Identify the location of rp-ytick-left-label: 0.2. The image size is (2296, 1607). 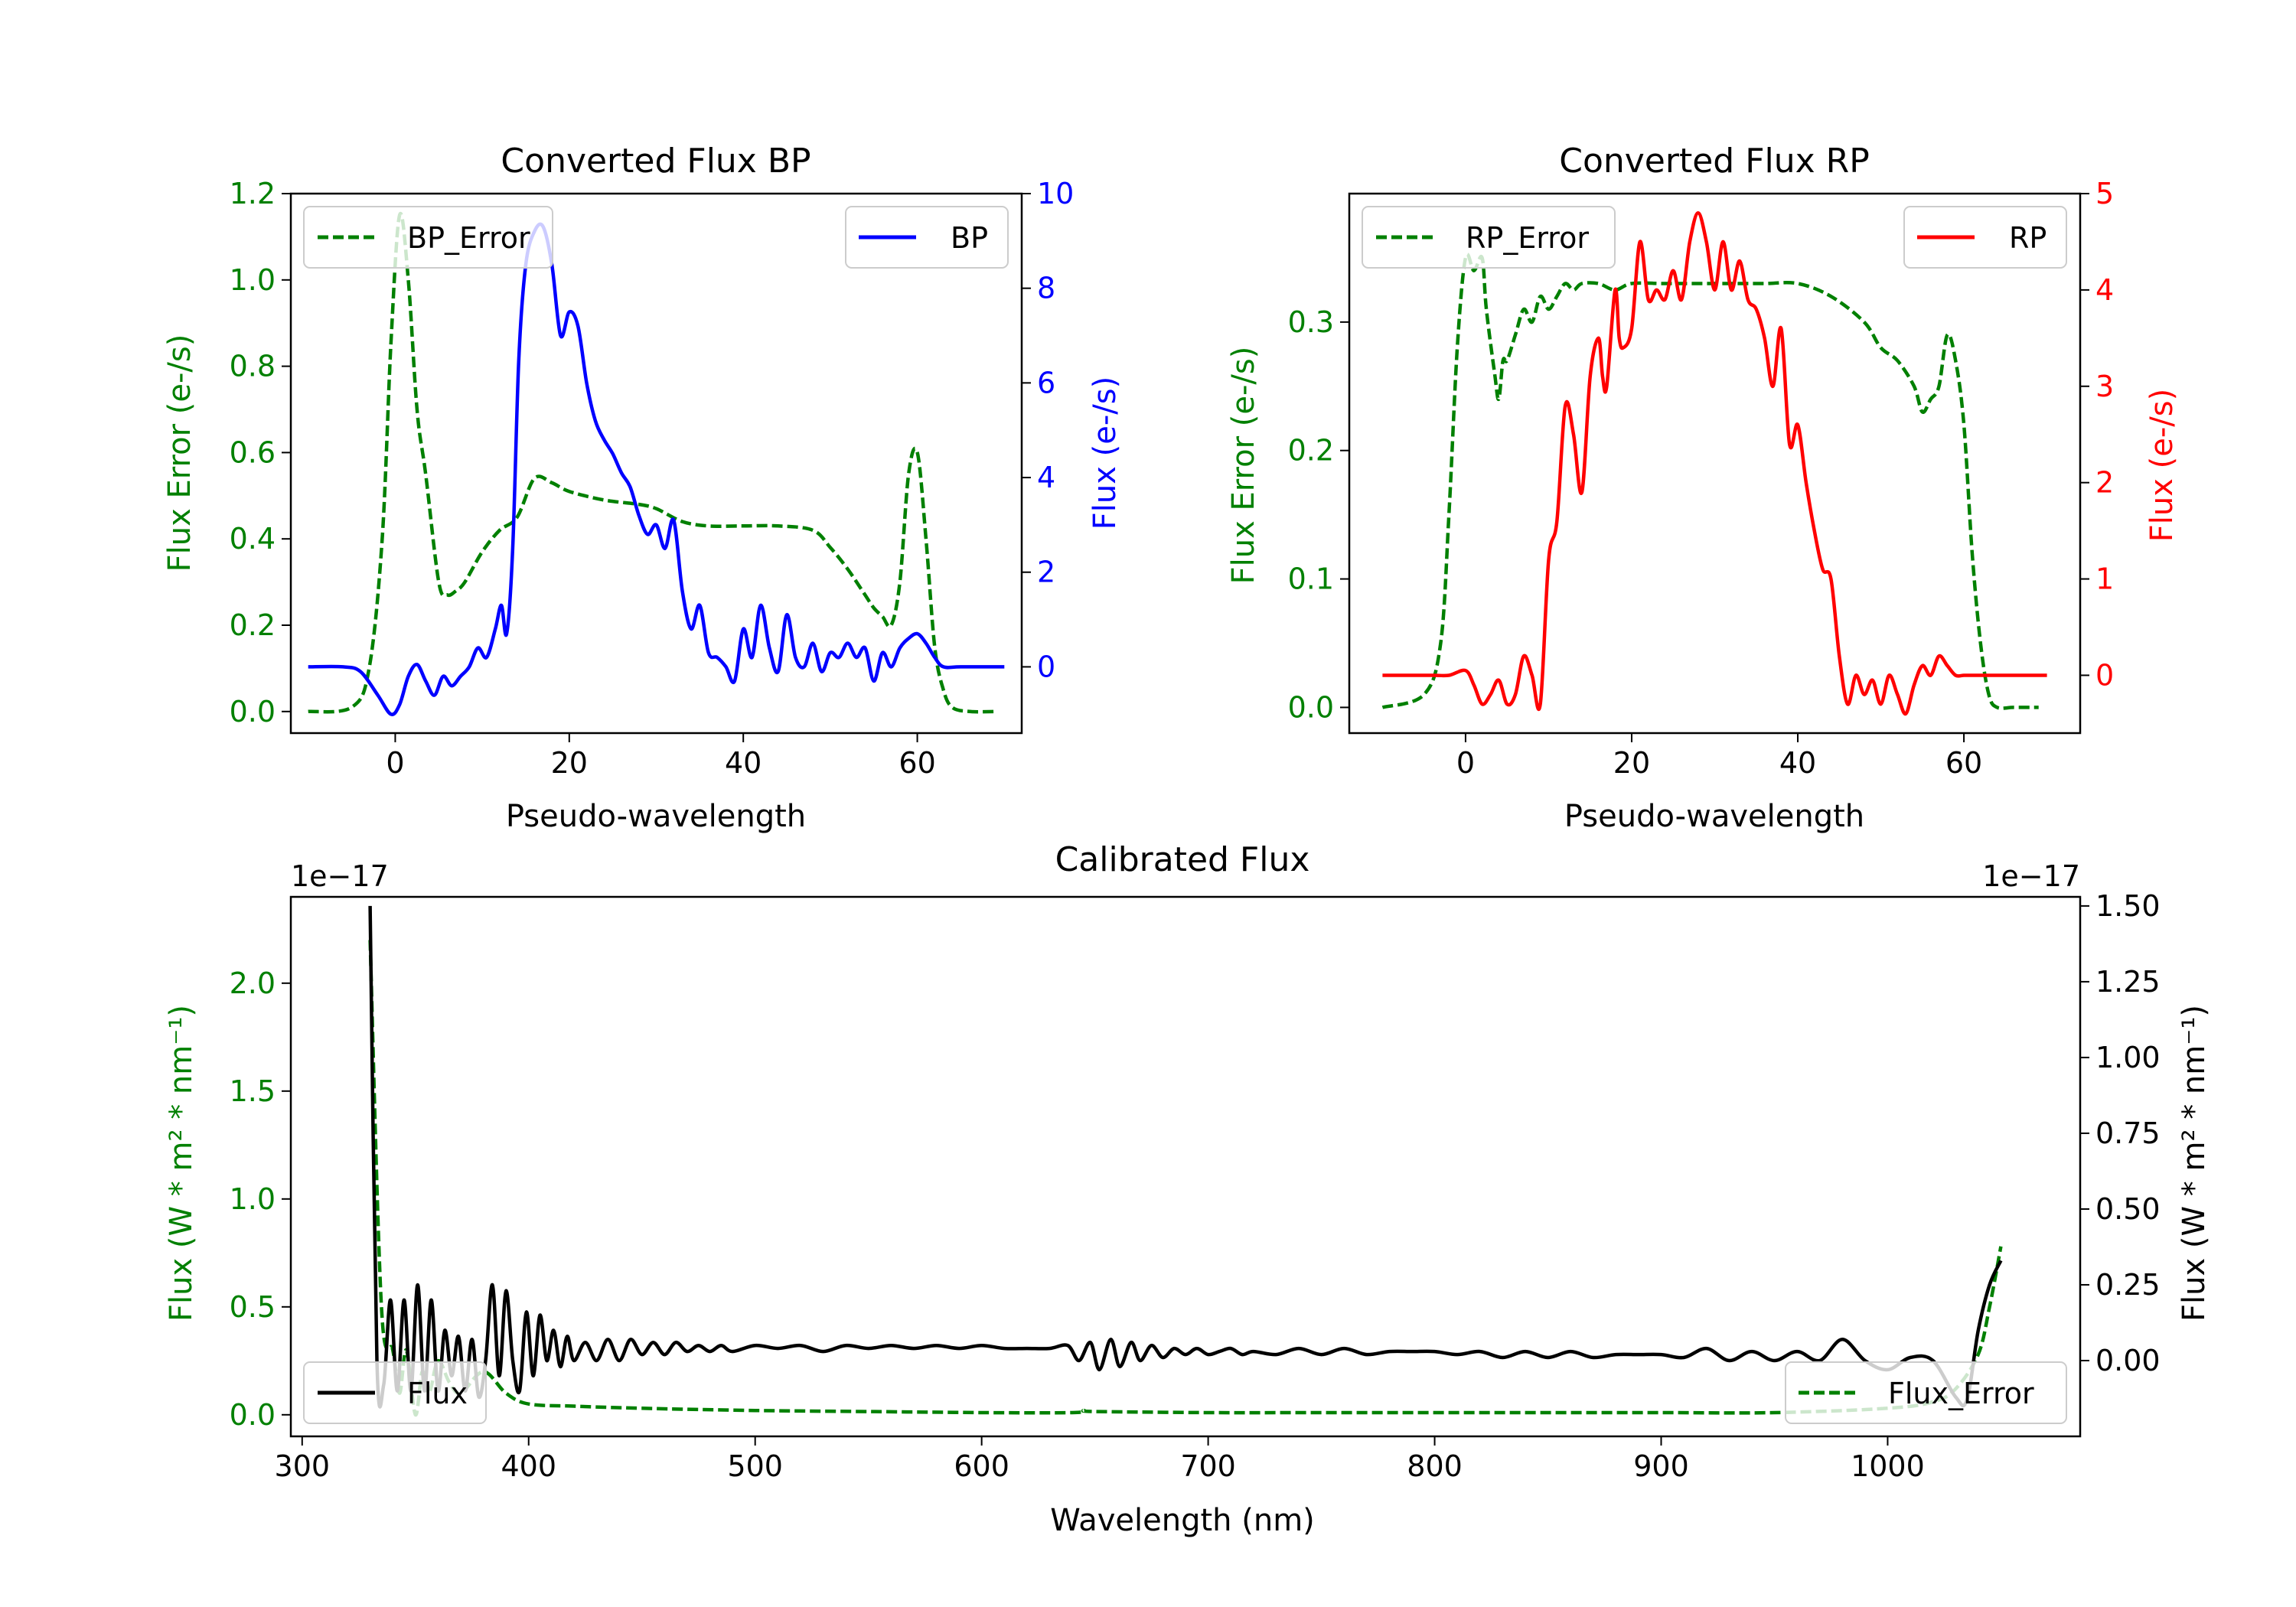
(1311, 451).